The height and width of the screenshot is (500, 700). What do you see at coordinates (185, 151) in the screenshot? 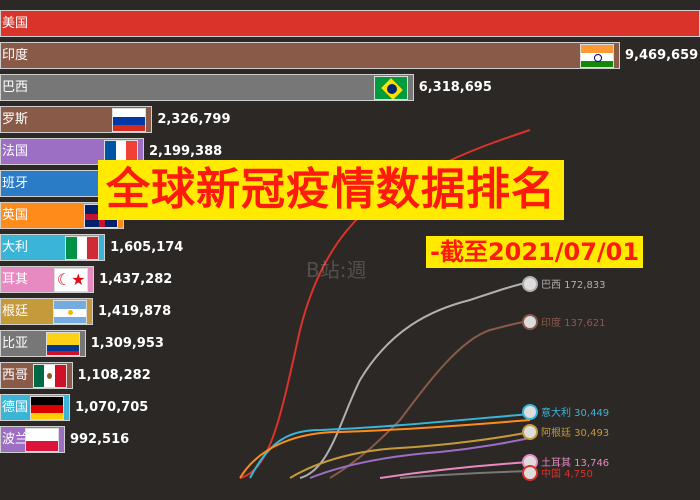
I see `bar-value: 2,199,388` at bounding box center [185, 151].